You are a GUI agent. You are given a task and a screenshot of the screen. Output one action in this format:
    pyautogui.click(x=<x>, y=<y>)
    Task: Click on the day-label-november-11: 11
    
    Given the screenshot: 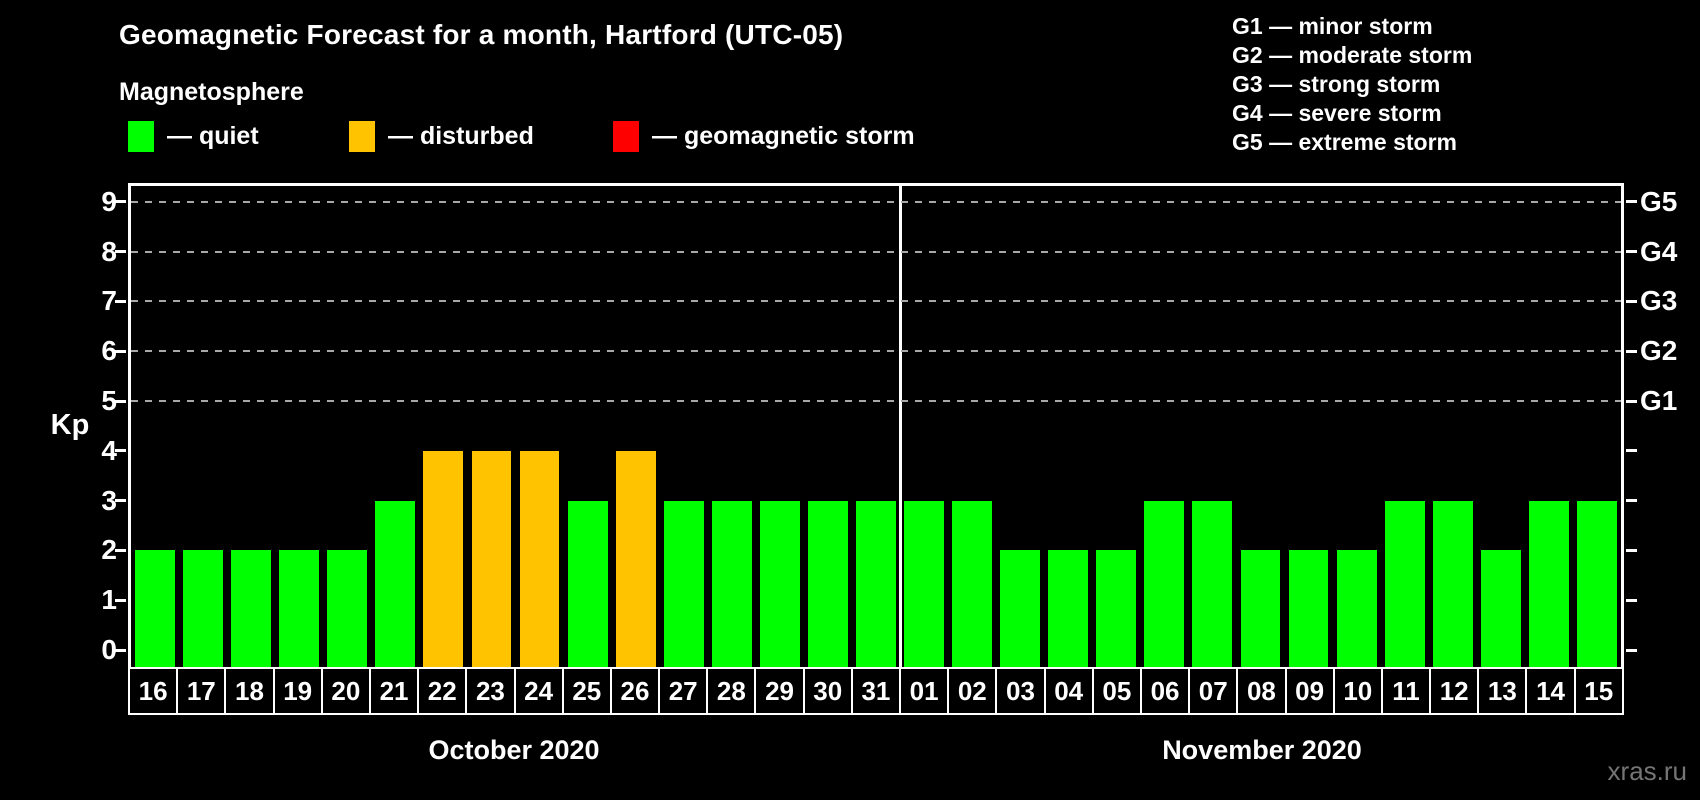 What is the action you would take?
    pyautogui.click(x=1405, y=691)
    